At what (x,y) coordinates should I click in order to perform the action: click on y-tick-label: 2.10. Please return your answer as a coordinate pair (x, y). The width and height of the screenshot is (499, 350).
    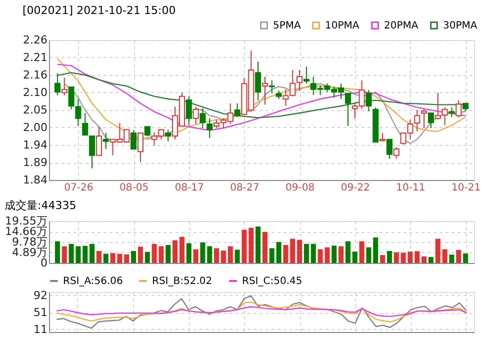
    Looking at the image, I should click on (35, 92).